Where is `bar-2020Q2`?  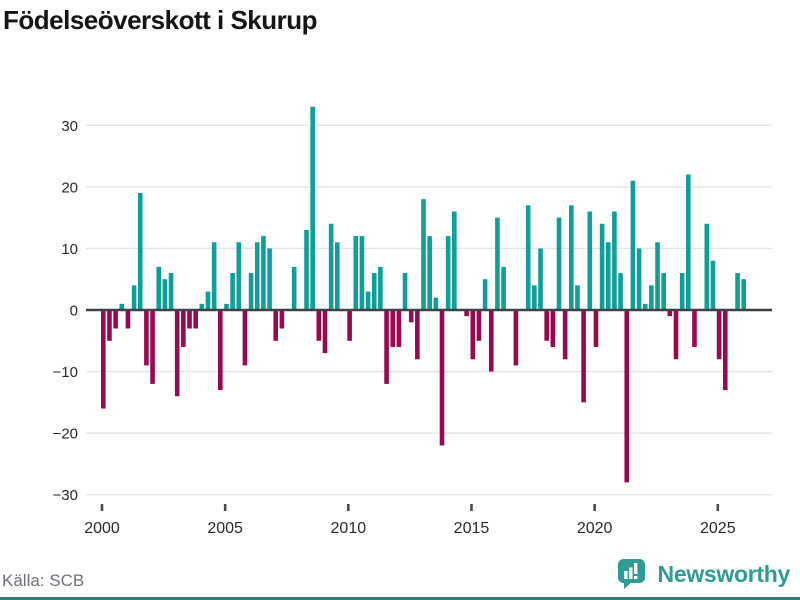
bar-2020Q2 is located at coordinates (602, 266).